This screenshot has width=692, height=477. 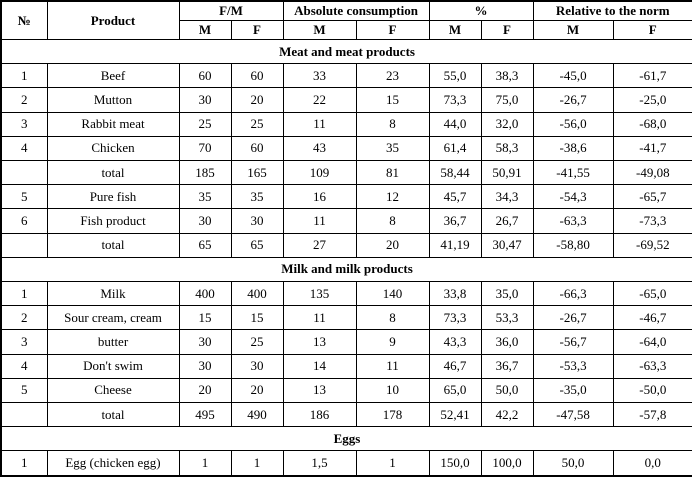 What do you see at coordinates (507, 294) in the screenshot?
I see `cell-pct-f: 35,0` at bounding box center [507, 294].